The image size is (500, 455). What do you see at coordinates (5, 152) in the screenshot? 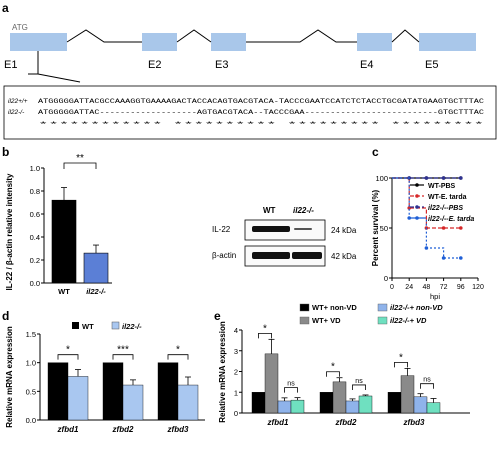
I see `panel-b-letter: b` at bounding box center [5, 152].